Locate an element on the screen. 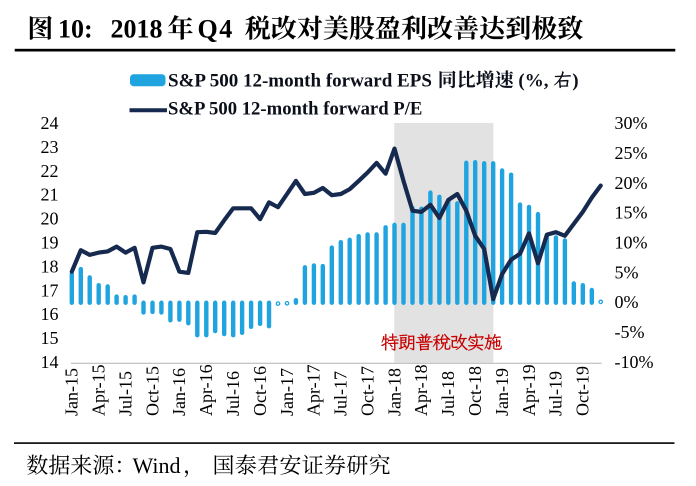  svg-text: Jul-17 is located at coordinates (341, 393).